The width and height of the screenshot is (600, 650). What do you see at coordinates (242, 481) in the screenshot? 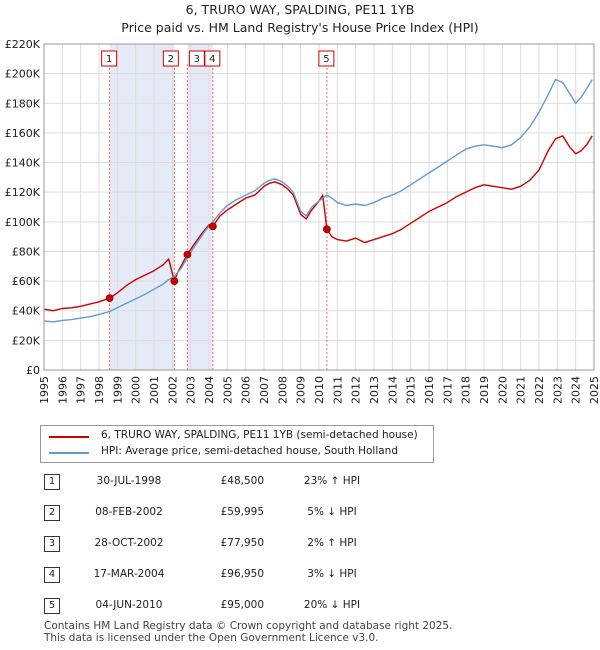
I see `sale-price: £48,500` at bounding box center [242, 481].